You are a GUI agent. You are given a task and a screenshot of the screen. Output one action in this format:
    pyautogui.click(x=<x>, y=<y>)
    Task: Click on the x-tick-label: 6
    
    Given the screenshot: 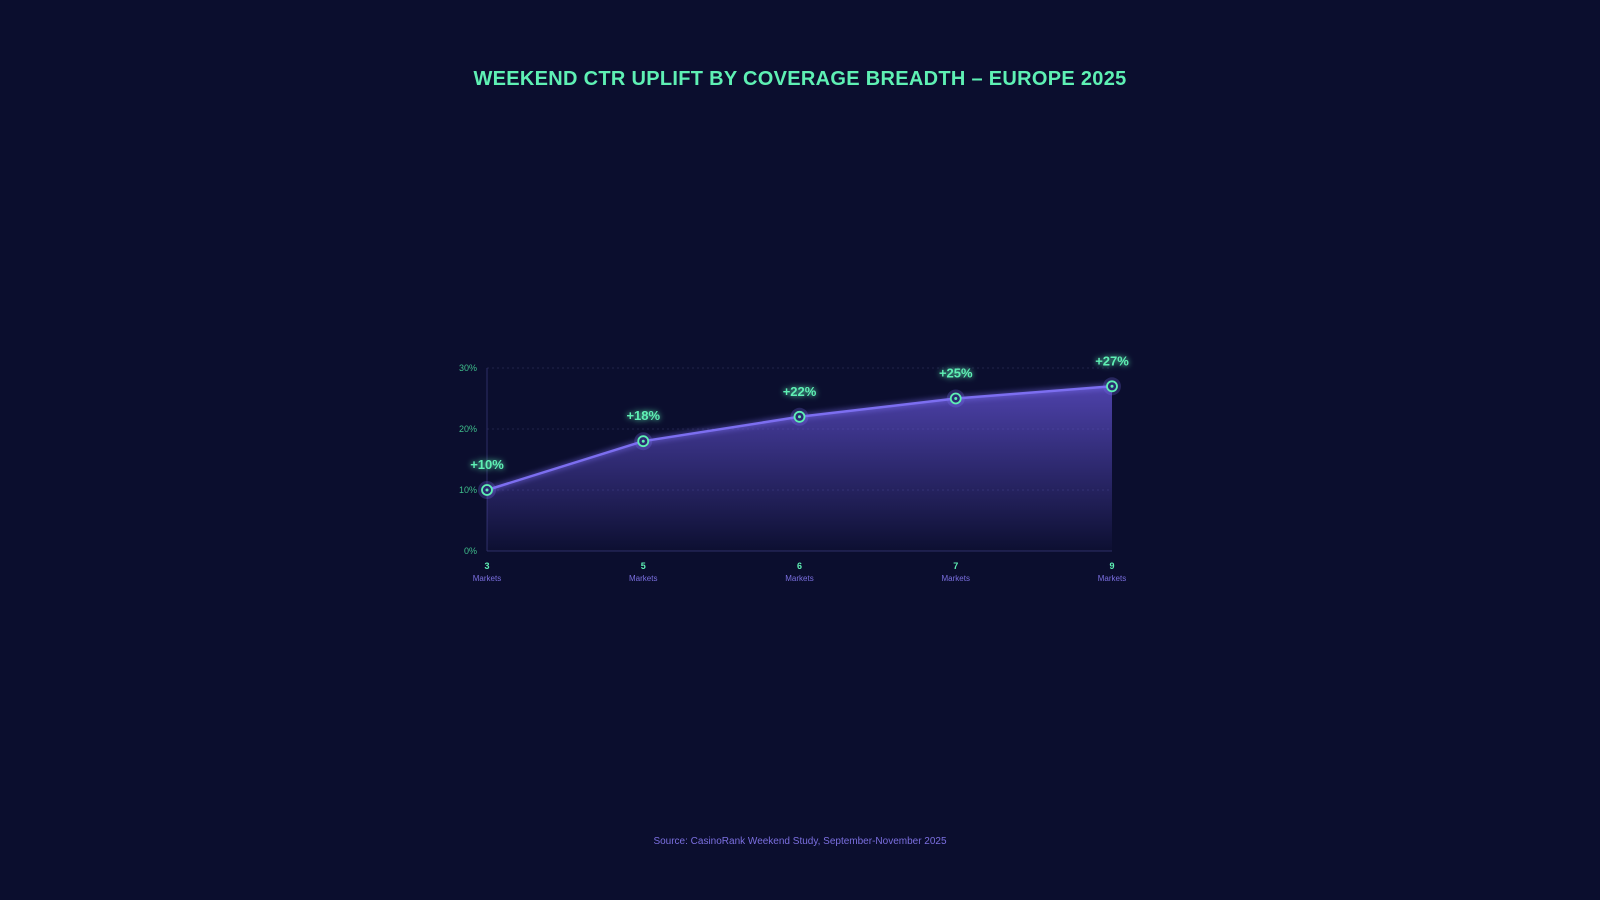 What is the action you would take?
    pyautogui.click(x=799, y=566)
    